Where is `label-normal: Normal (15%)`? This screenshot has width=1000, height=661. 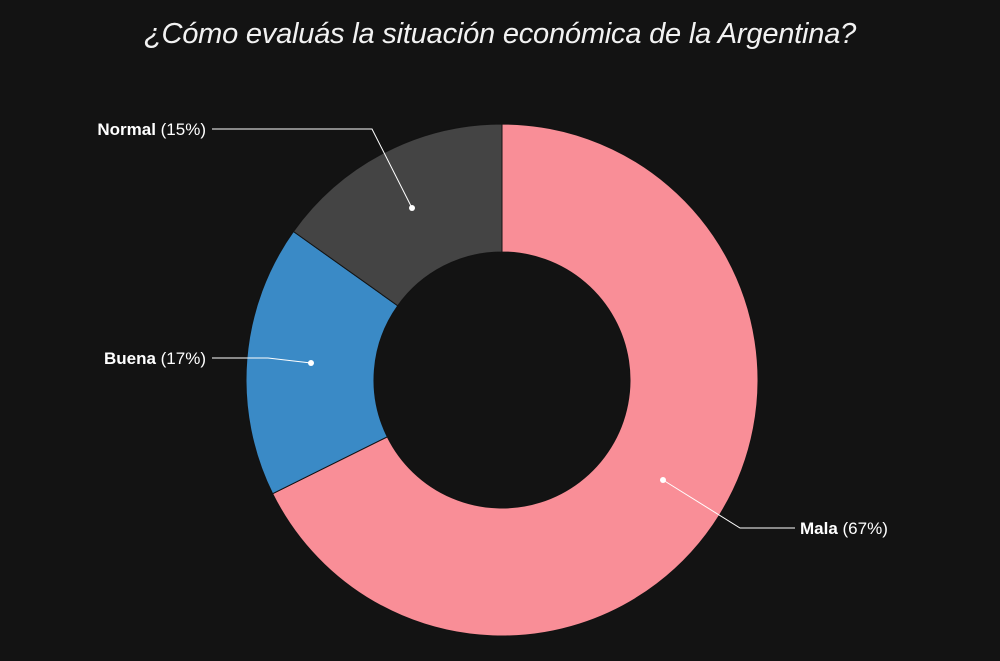 label-normal: Normal (15%) is located at coordinates (256, 165).